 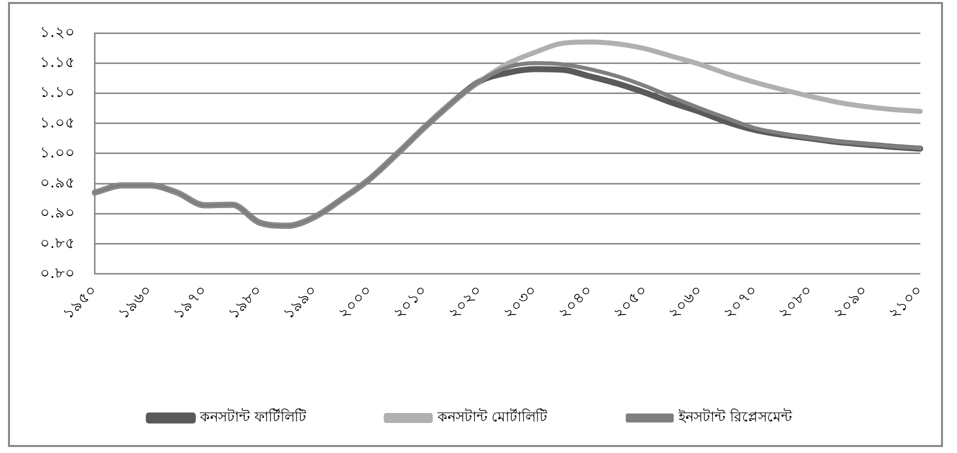 I want to click on y-tick-label: ০.৯০, so click(x=57, y=213).